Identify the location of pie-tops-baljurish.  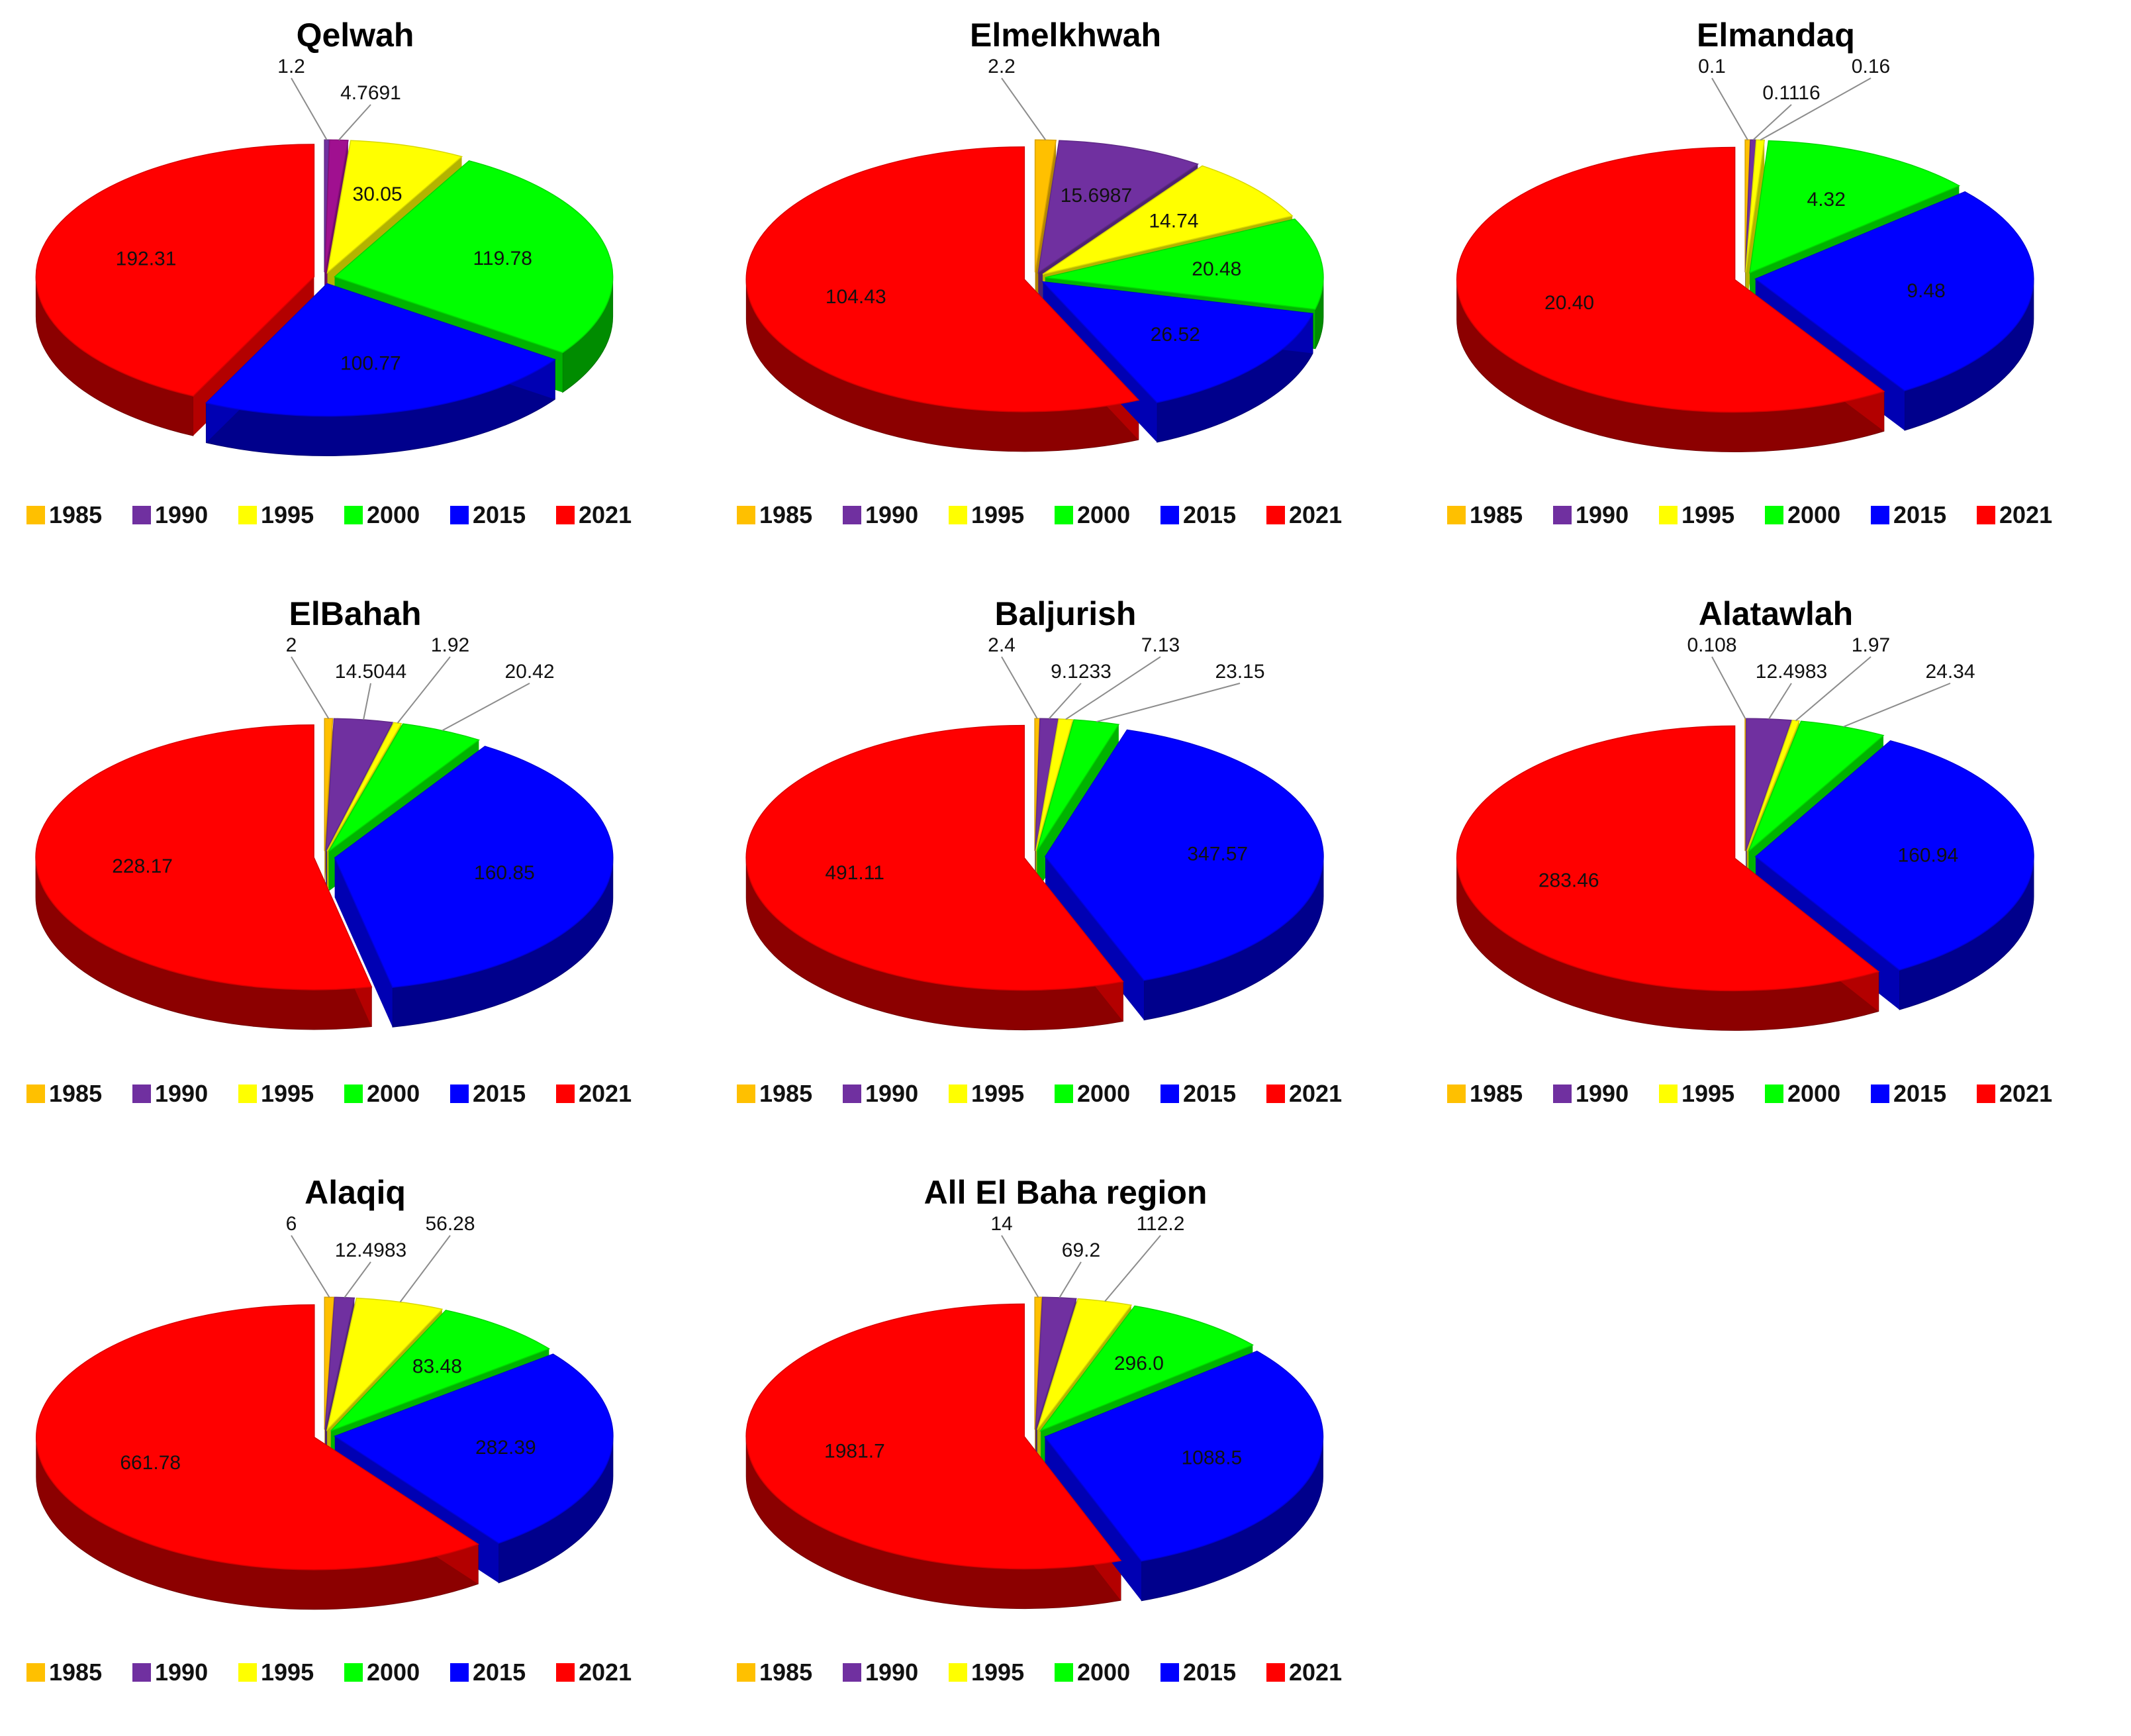
(1035, 854).